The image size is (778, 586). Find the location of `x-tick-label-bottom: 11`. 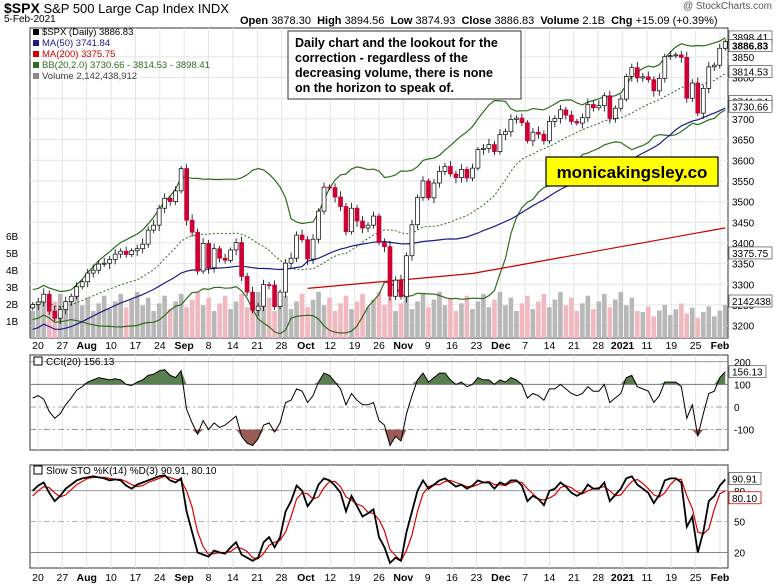

x-tick-label-bottom: 11 is located at coordinates (646, 578).